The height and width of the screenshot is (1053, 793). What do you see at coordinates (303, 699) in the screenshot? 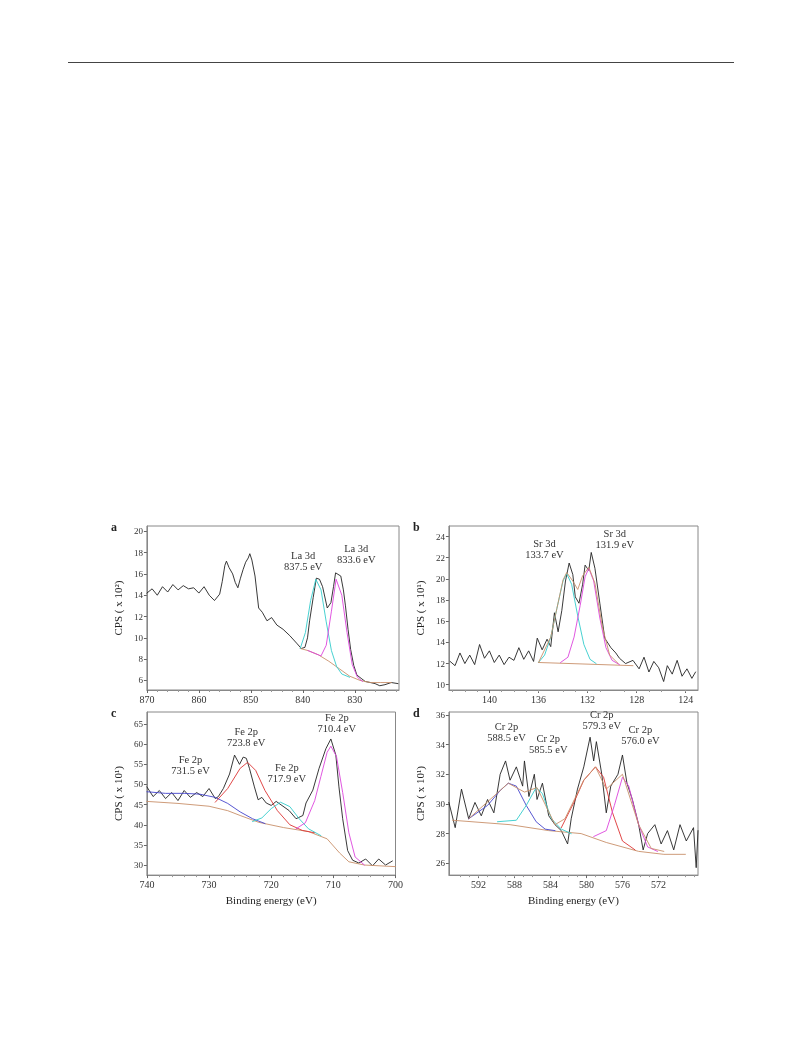
I see `x-tick-label: 840` at bounding box center [303, 699].